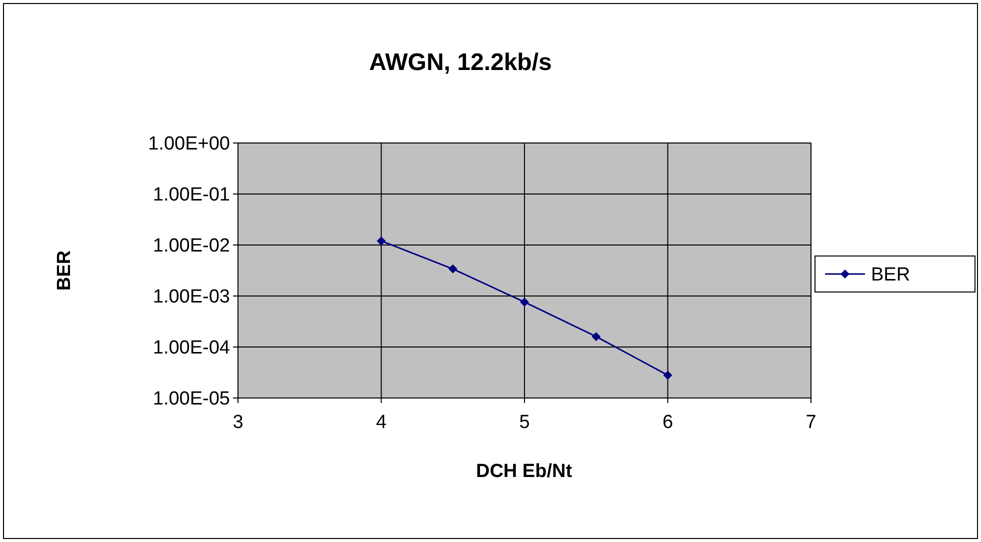 The width and height of the screenshot is (981, 542). What do you see at coordinates (668, 422) in the screenshot?
I see `x-tick-label: 6` at bounding box center [668, 422].